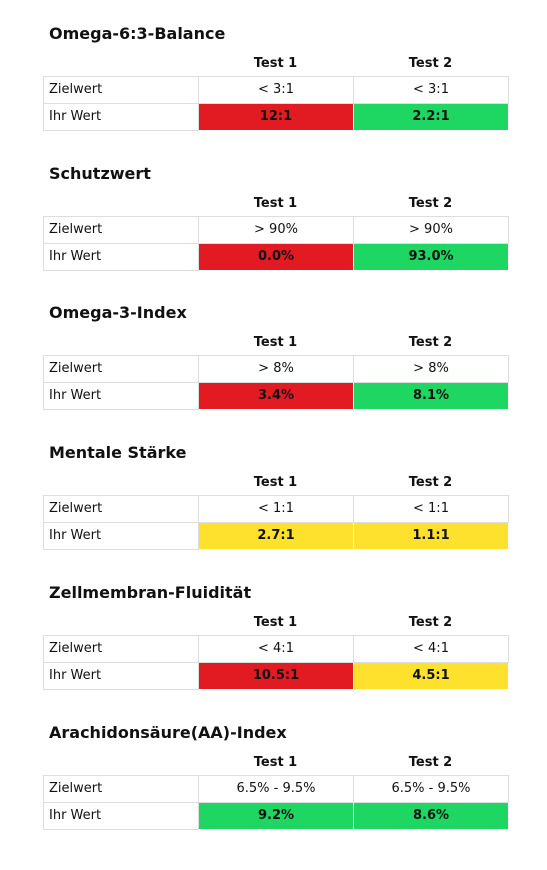  I want to click on result-test1: 3.4%, so click(276, 396).